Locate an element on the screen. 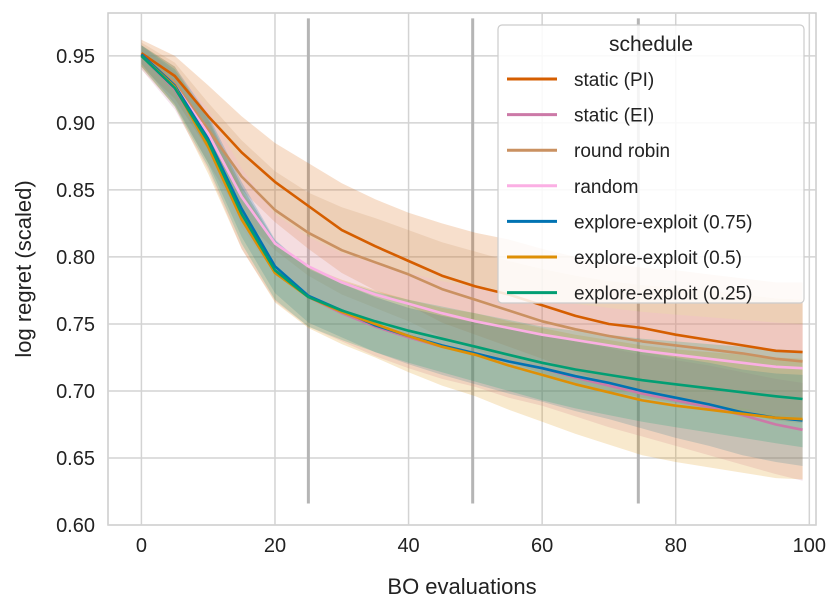 Image resolution: width=830 pixels, height=613 pixels. legend-entry-label: round robin is located at coordinates (622, 151).